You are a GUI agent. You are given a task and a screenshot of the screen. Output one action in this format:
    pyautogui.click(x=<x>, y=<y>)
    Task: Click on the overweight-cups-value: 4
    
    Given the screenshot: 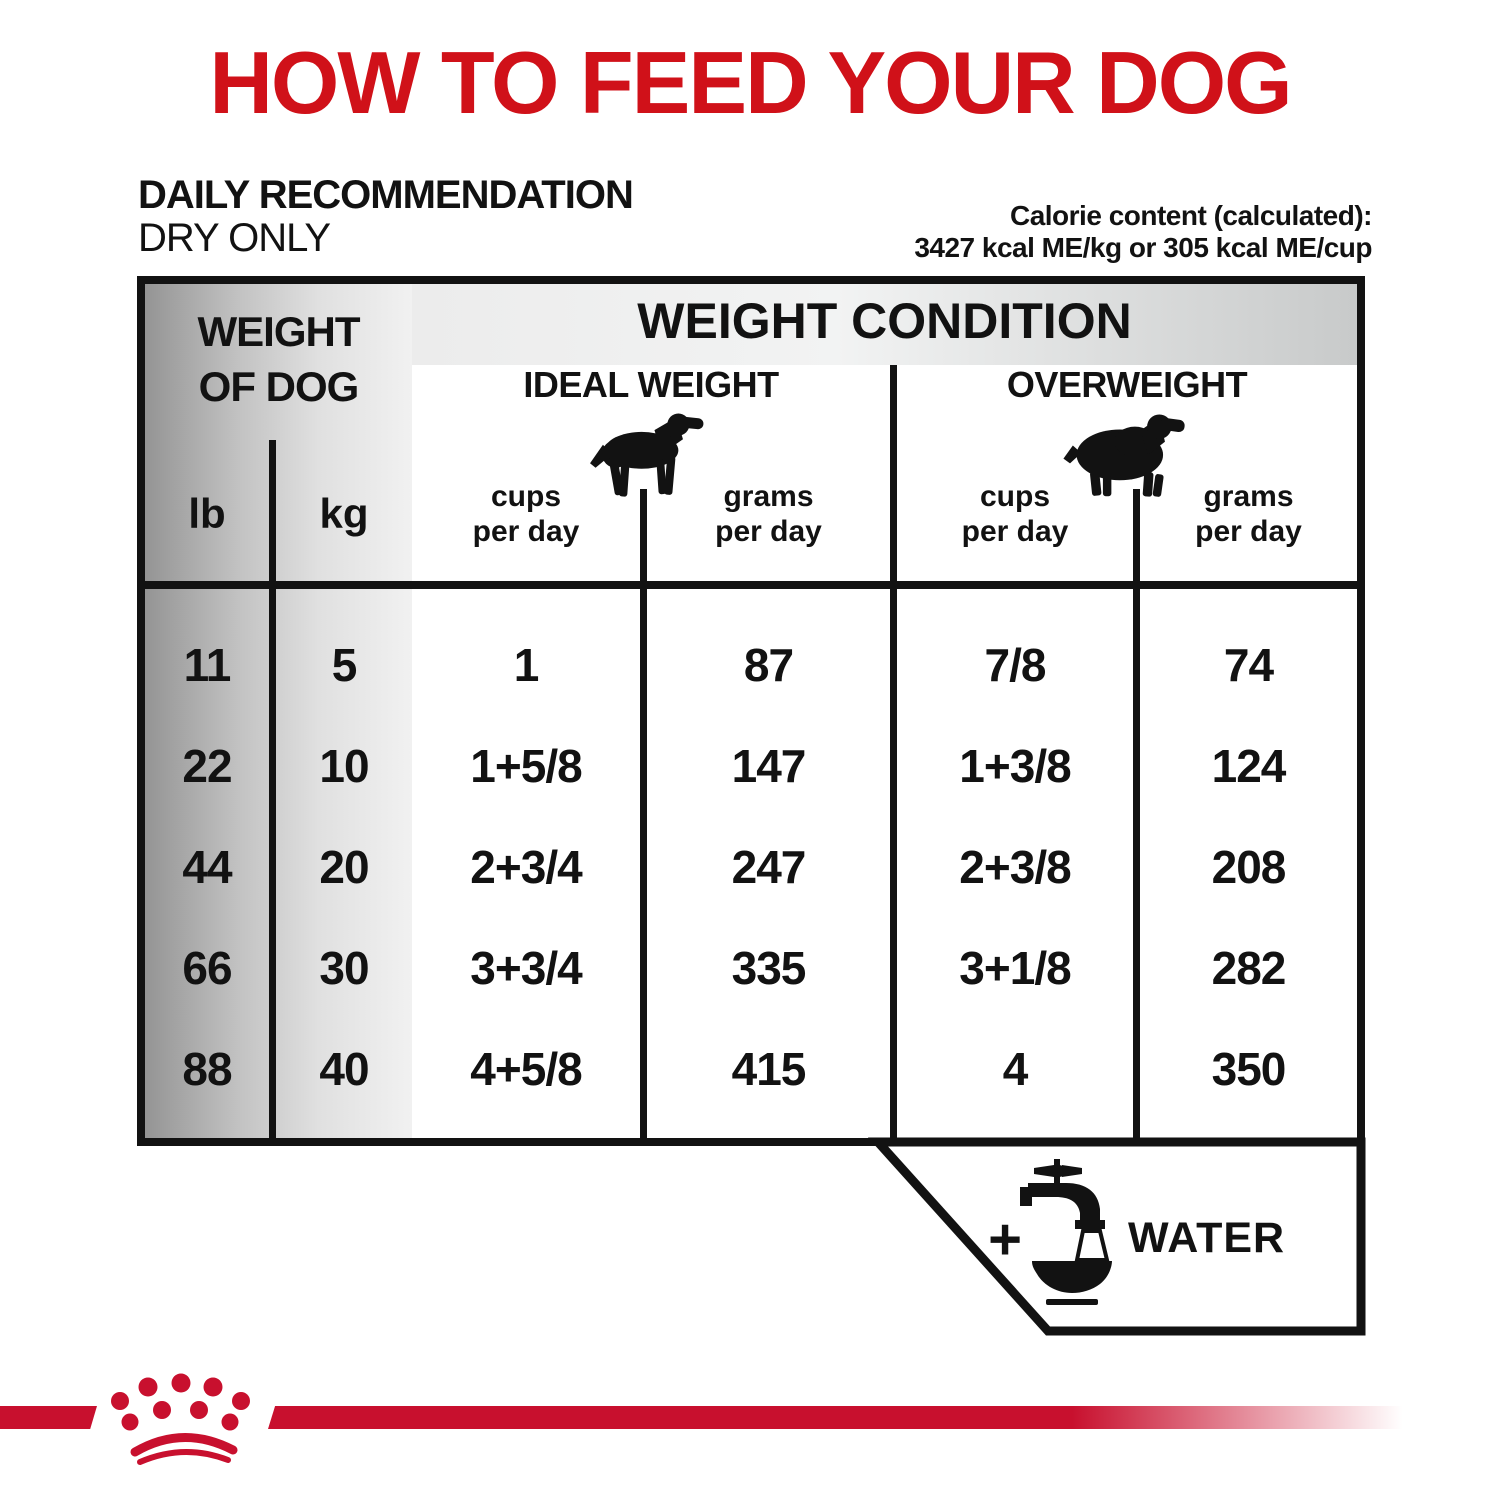 What is the action you would take?
    pyautogui.click(x=1015, y=1068)
    